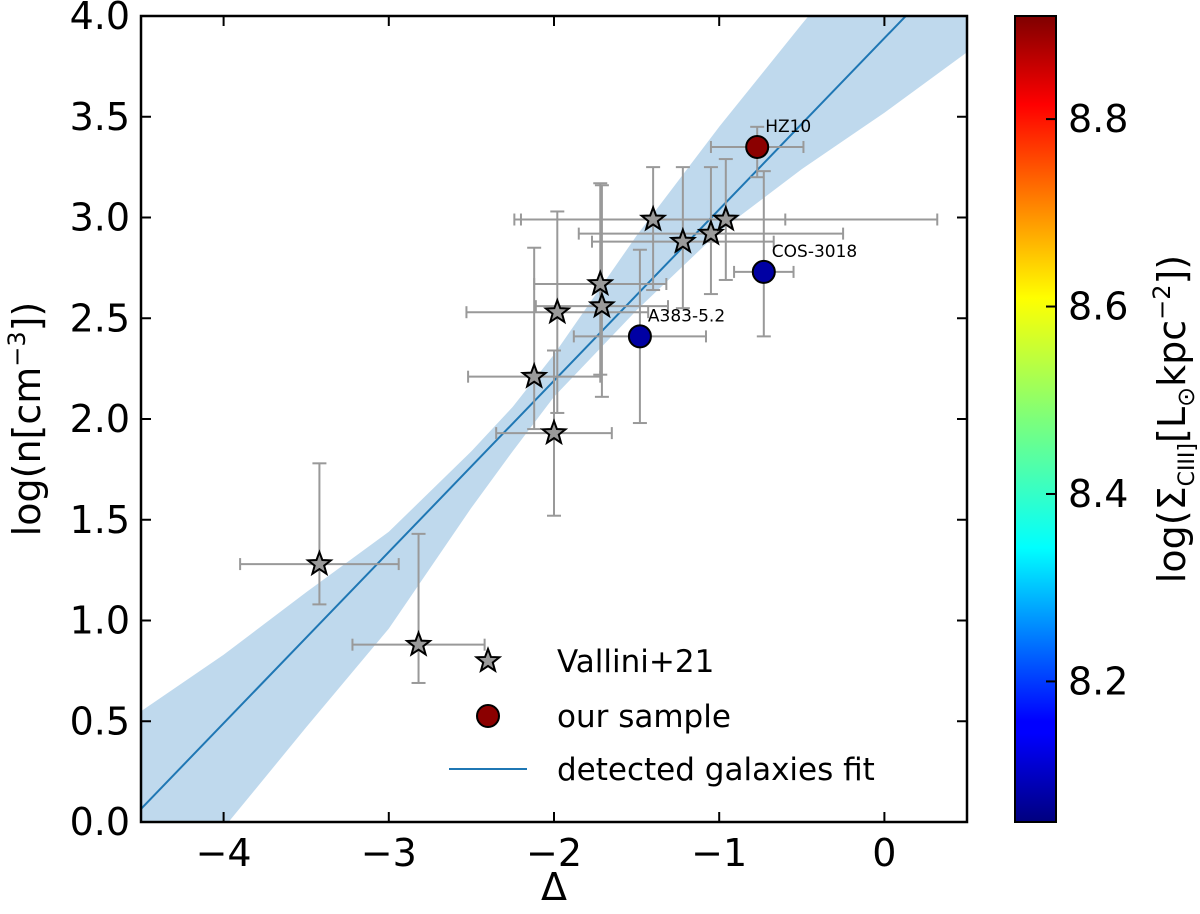 The height and width of the screenshot is (914, 1200). I want to click on colorbar-tick-label: 8.2, so click(1098, 681).